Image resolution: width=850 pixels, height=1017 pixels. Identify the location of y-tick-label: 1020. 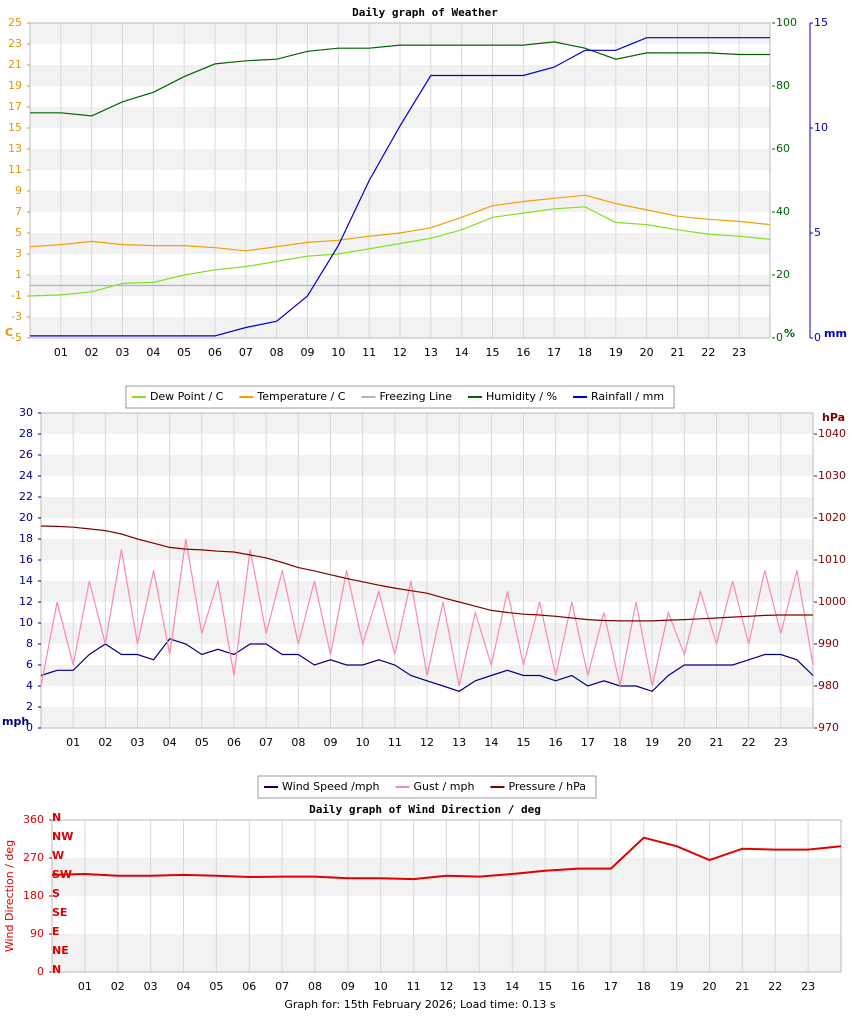
(832, 517).